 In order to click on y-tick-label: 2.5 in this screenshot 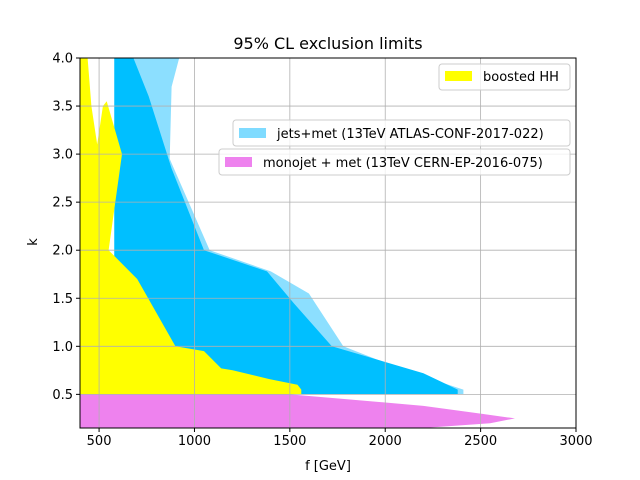, I will do `click(62, 203)`.